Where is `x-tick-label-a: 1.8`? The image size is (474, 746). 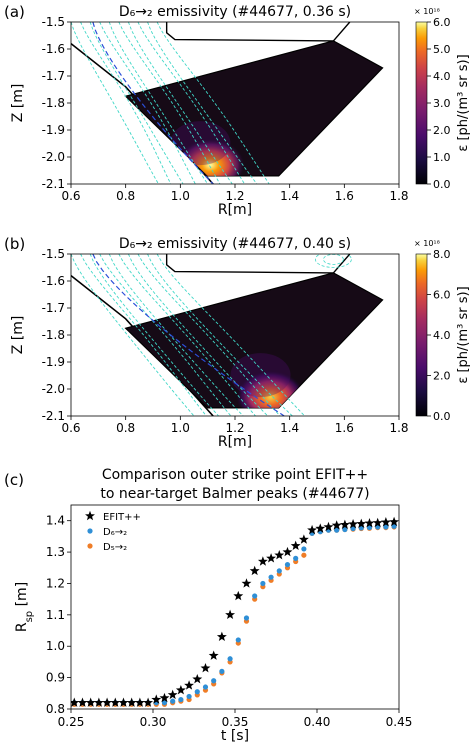 x-tick-label-a: 1.8 is located at coordinates (398, 196).